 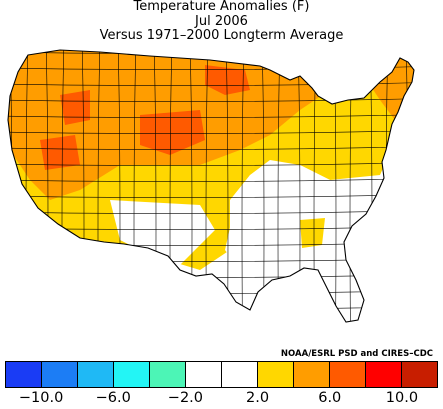 What do you see at coordinates (113, 398) in the screenshot?
I see `legend-tick-label: −6.0` at bounding box center [113, 398].